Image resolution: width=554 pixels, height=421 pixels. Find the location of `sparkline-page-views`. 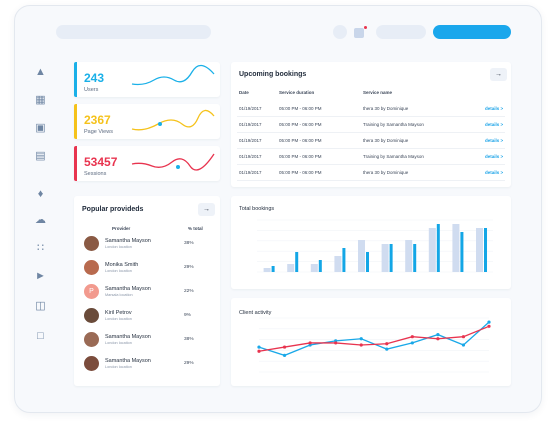

sparkline-page-views is located at coordinates (173, 120).